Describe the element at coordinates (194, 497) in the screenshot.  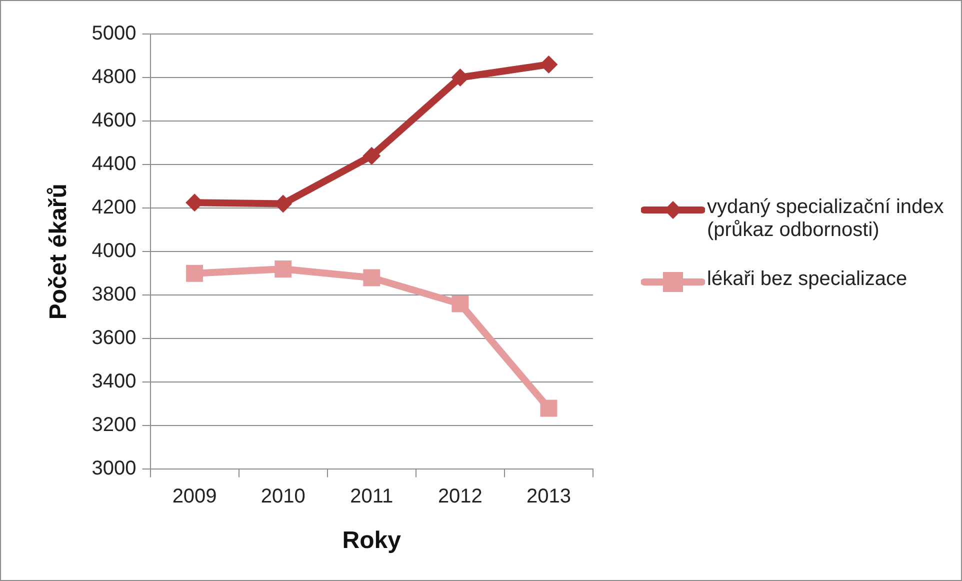
I see `x-tick-label: 2009` at that location.